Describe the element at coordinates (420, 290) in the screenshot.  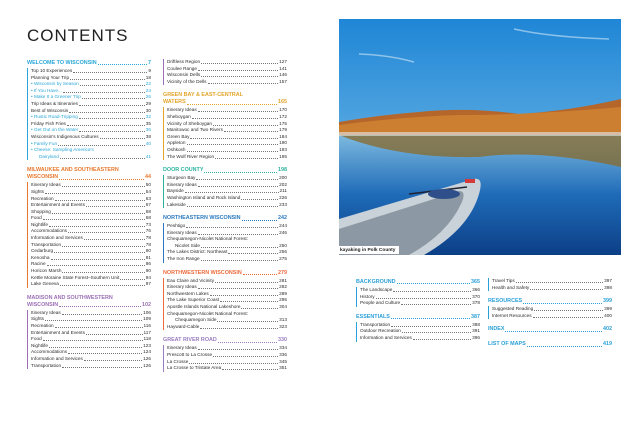
I see `toc-entry: The Landscape 366` at that location.